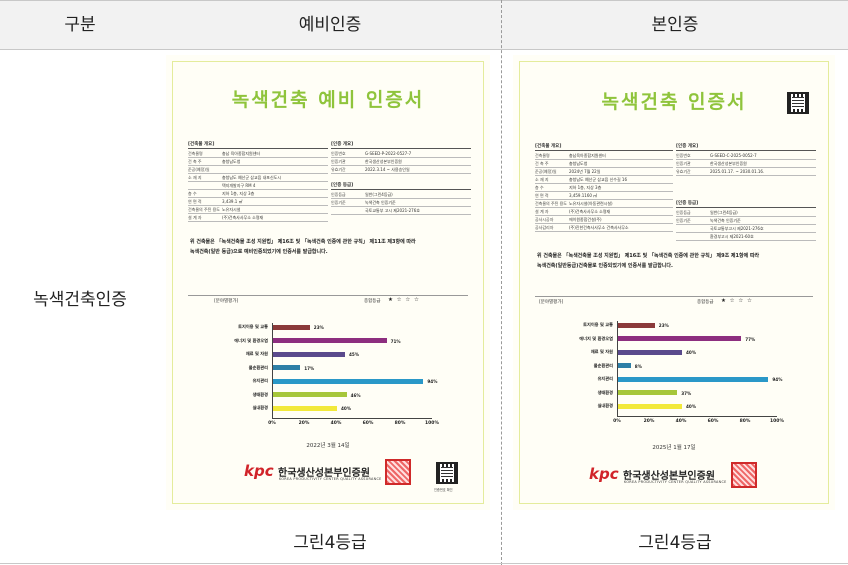 The height and width of the screenshot is (565, 848). I want to click on info-row: 건축물명 충남 육아종합지원센터, so click(258, 154).